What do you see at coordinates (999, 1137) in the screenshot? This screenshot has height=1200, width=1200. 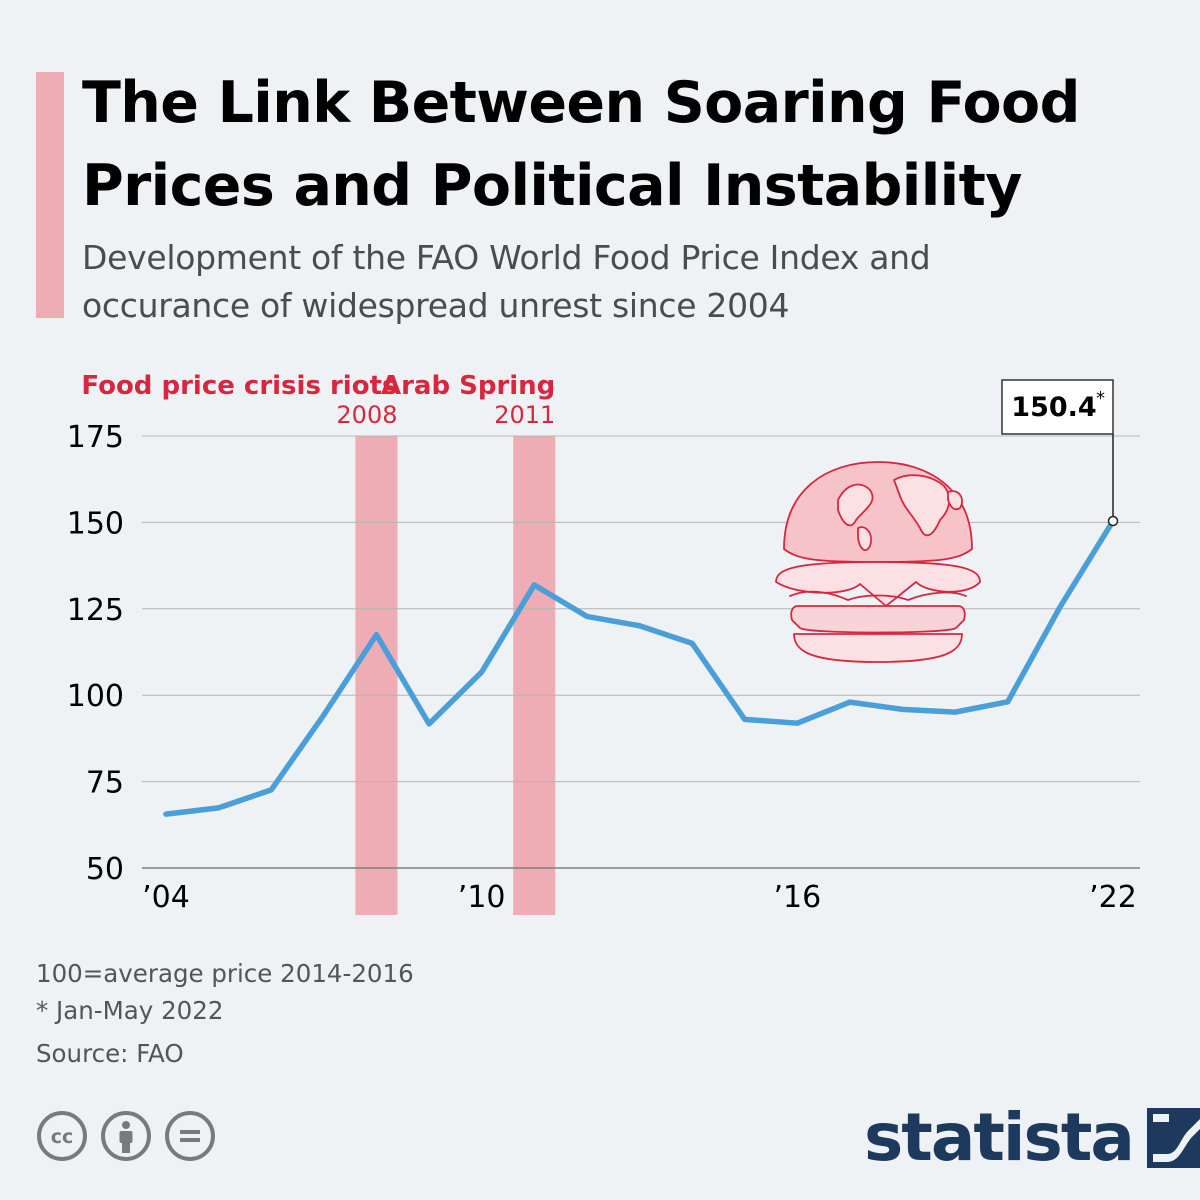 I see `brand-wordmark: statista` at bounding box center [999, 1137].